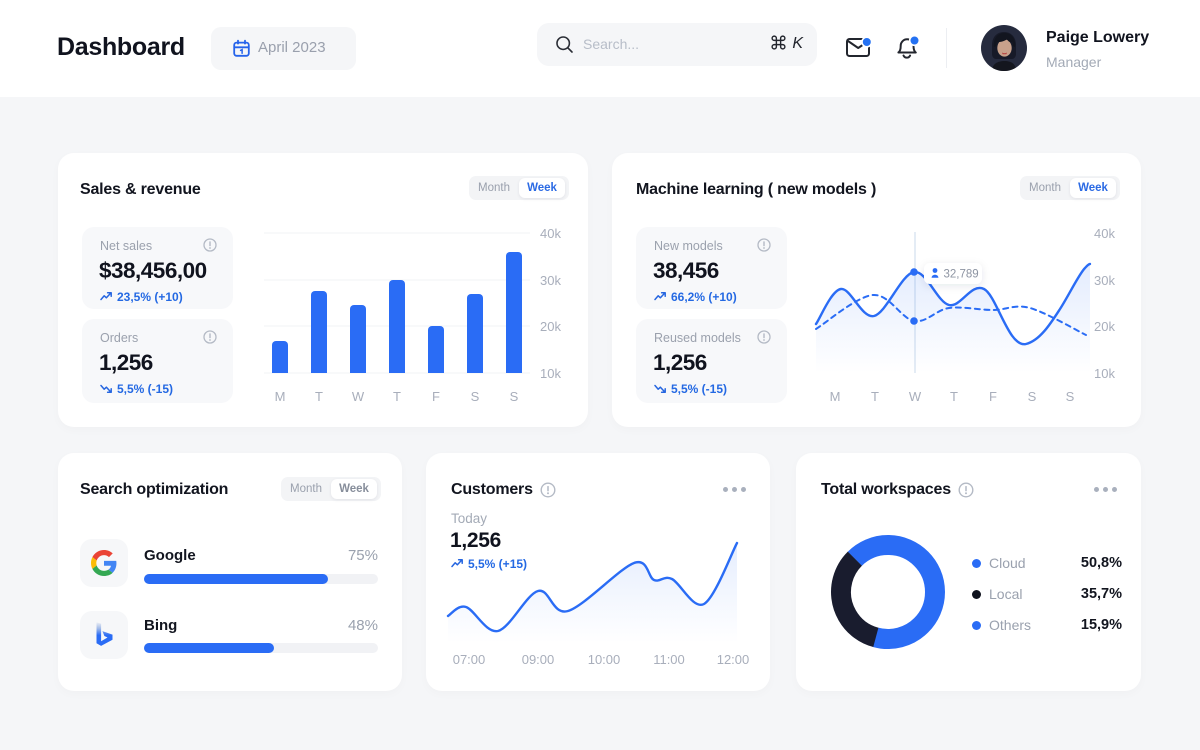 This screenshot has width=1200, height=750. What do you see at coordinates (961, 275) in the screenshot?
I see `svg-text: 32,789` at bounding box center [961, 275].